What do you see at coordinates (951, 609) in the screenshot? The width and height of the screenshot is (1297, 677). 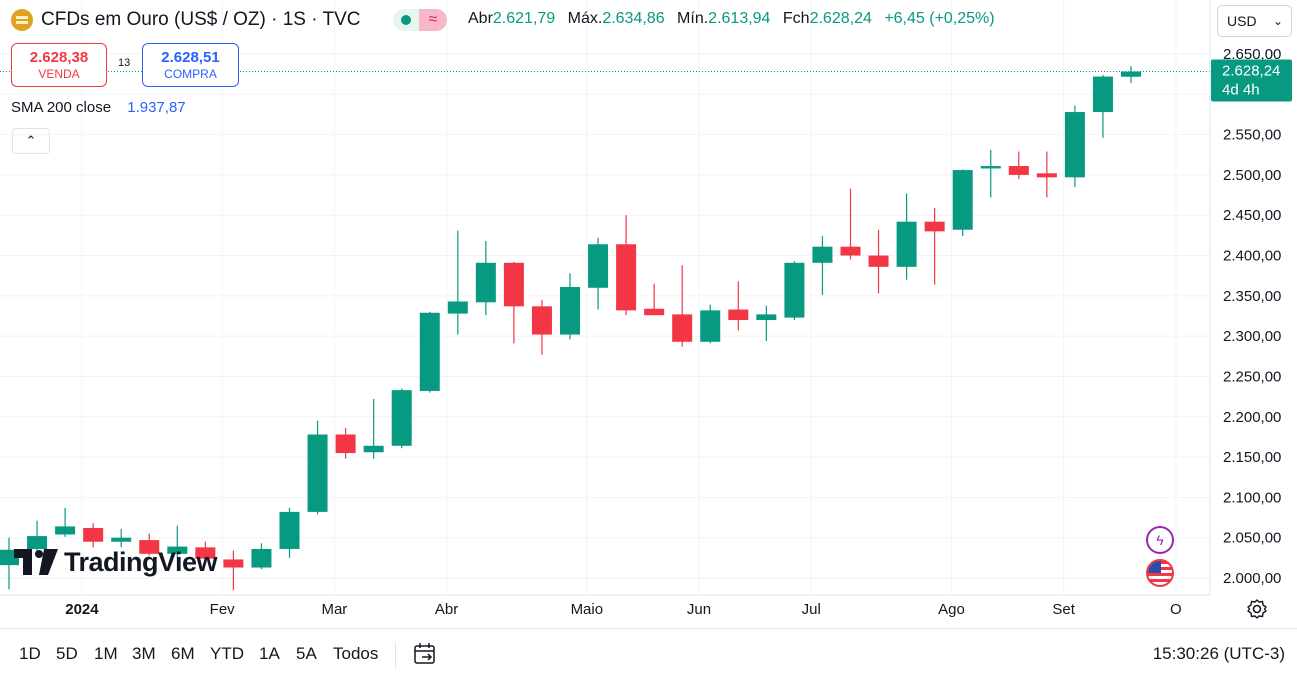 I see `x-tick-label: Ago` at bounding box center [951, 609].